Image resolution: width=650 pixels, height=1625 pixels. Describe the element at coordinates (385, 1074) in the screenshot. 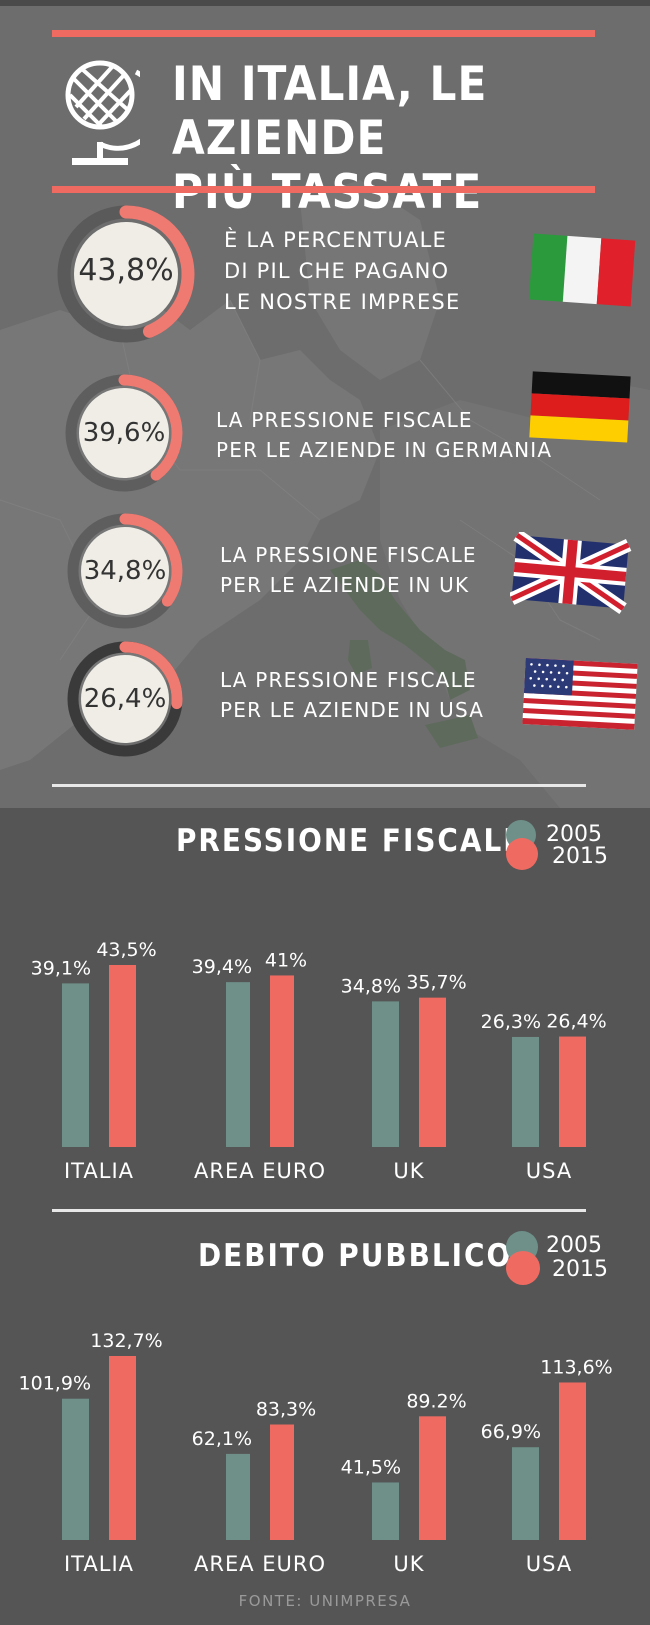

I see `chart1-bar-uk-2005` at that location.